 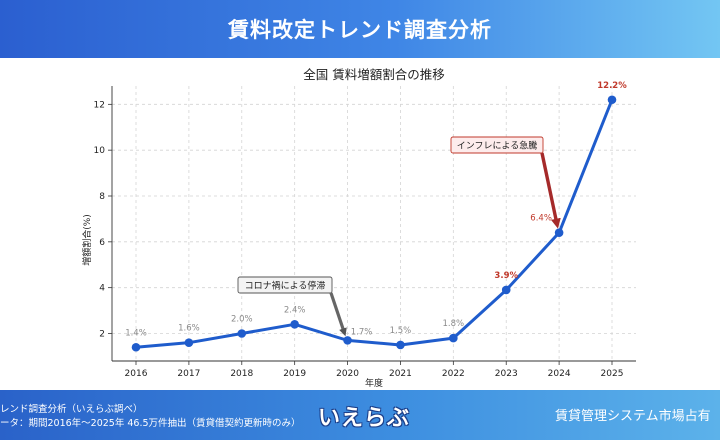 I want to click on header-banner: 賃料改定トレンド調査分析, so click(x=360, y=29).